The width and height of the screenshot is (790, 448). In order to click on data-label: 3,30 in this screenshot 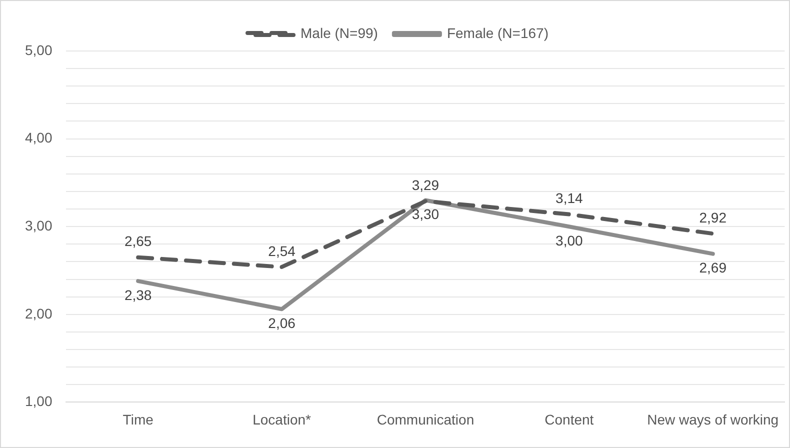, I will do `click(426, 214)`.